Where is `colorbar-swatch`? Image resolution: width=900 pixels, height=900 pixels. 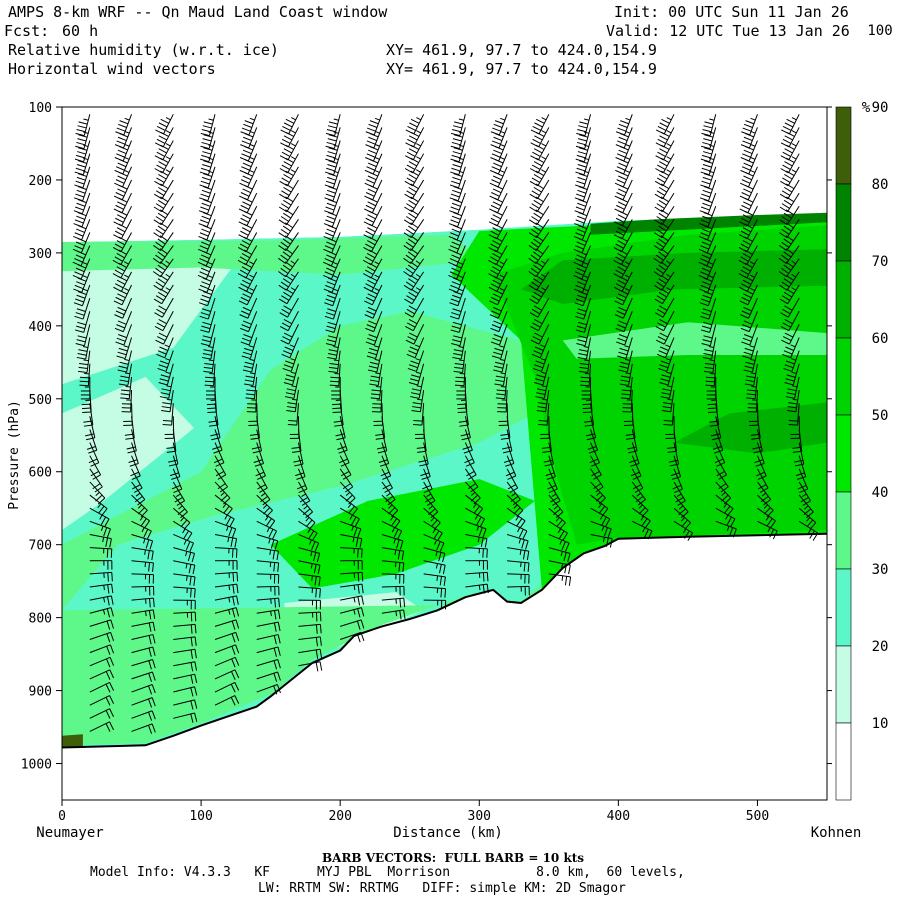
colorbar-swatch is located at coordinates (843, 607).